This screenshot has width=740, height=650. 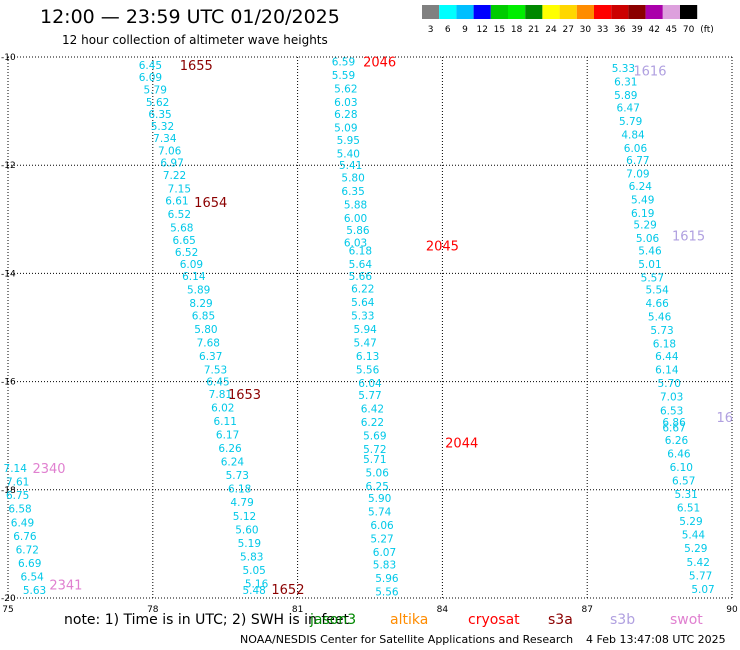 I want to click on wave-height-value: 5.44, so click(x=694, y=536).